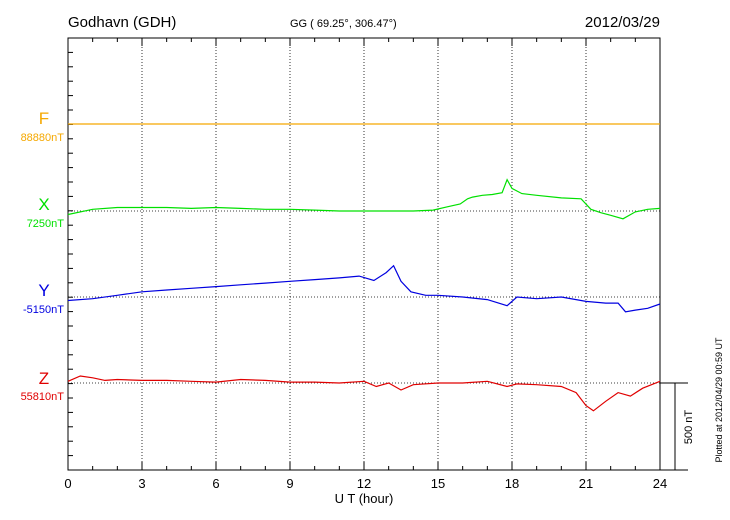 The width and height of the screenshot is (730, 520). Describe the element at coordinates (44, 378) in the screenshot. I see `series-label-z: Z` at that location.